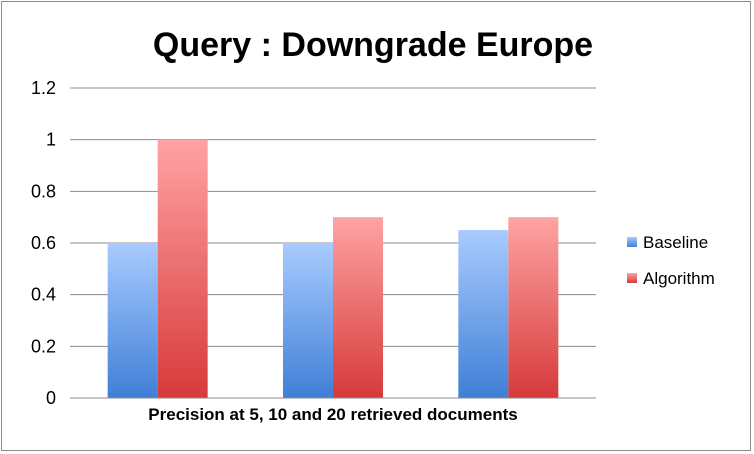 The image size is (754, 454). What do you see at coordinates (632, 242) in the screenshot?
I see `legend-swatch-baseline` at bounding box center [632, 242].